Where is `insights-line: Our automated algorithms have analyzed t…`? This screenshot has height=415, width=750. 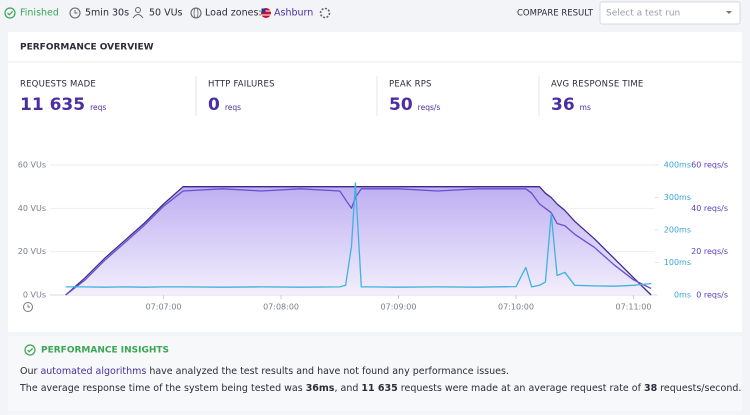
insights-line: Our automated algorithms have analyzed t… is located at coordinates (264, 371).